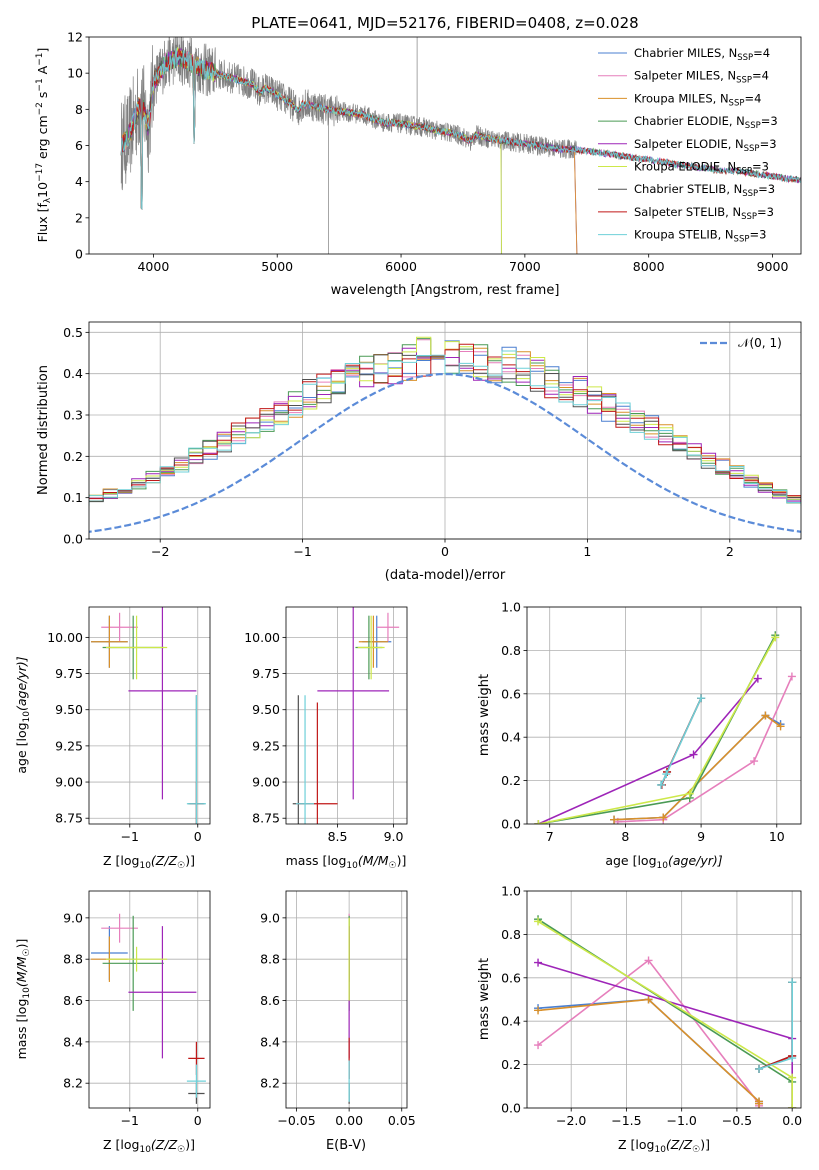 The width and height of the screenshot is (819, 1170). I want to click on label-part: (age/yr)], so click(695, 860).